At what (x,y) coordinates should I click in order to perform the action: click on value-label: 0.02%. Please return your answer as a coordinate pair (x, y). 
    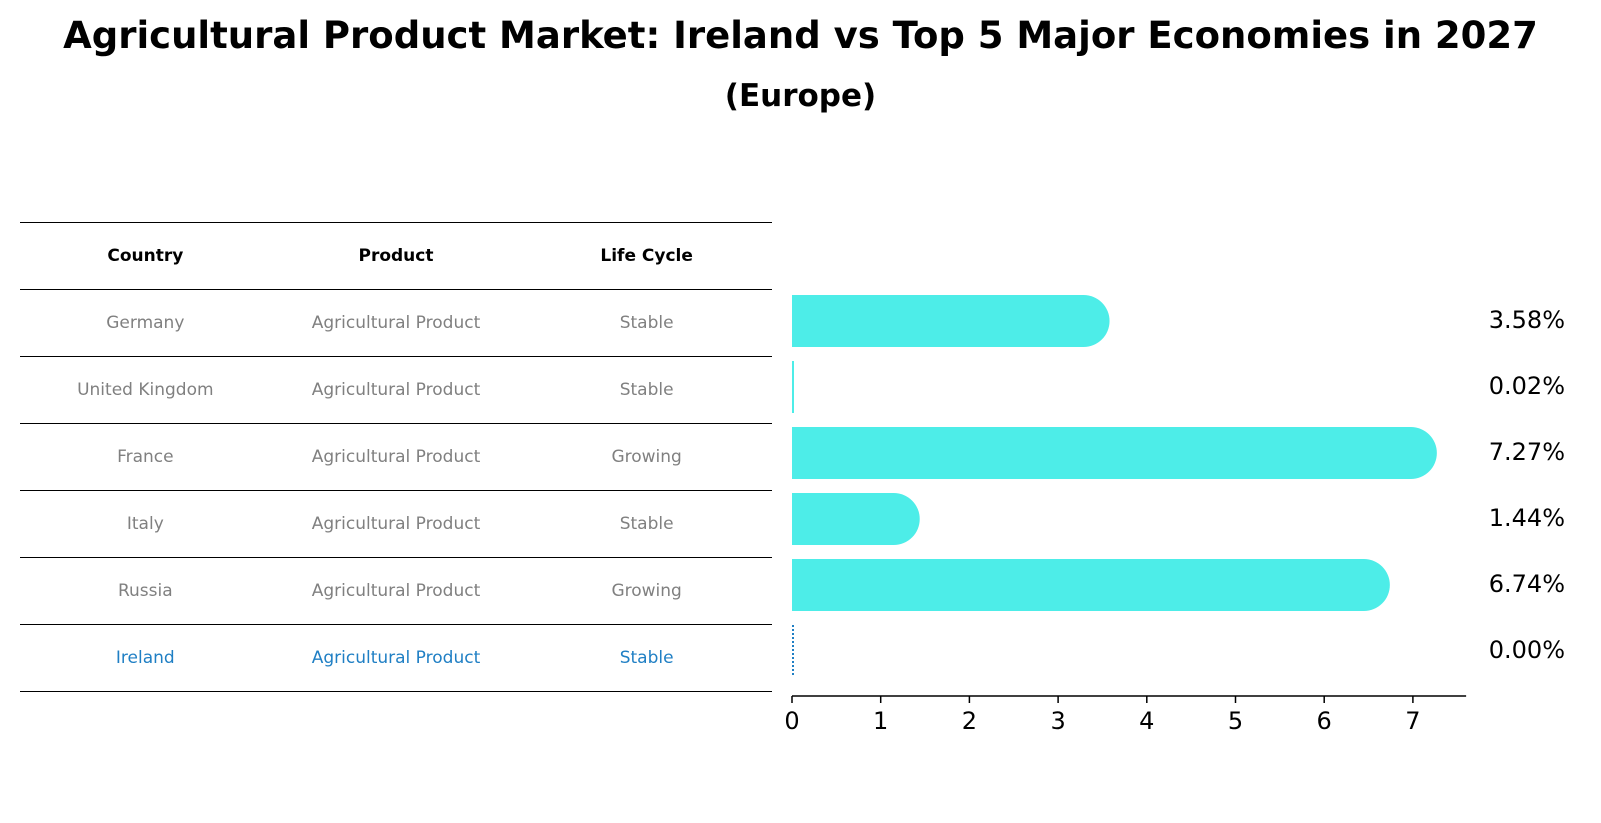
    Looking at the image, I should click on (1527, 386).